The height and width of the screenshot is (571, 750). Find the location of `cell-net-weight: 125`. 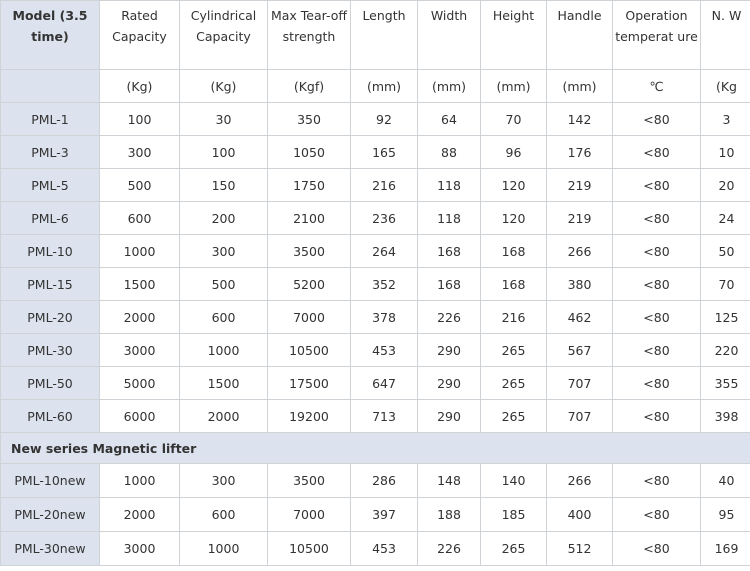

cell-net-weight: 125 is located at coordinates (725, 317).